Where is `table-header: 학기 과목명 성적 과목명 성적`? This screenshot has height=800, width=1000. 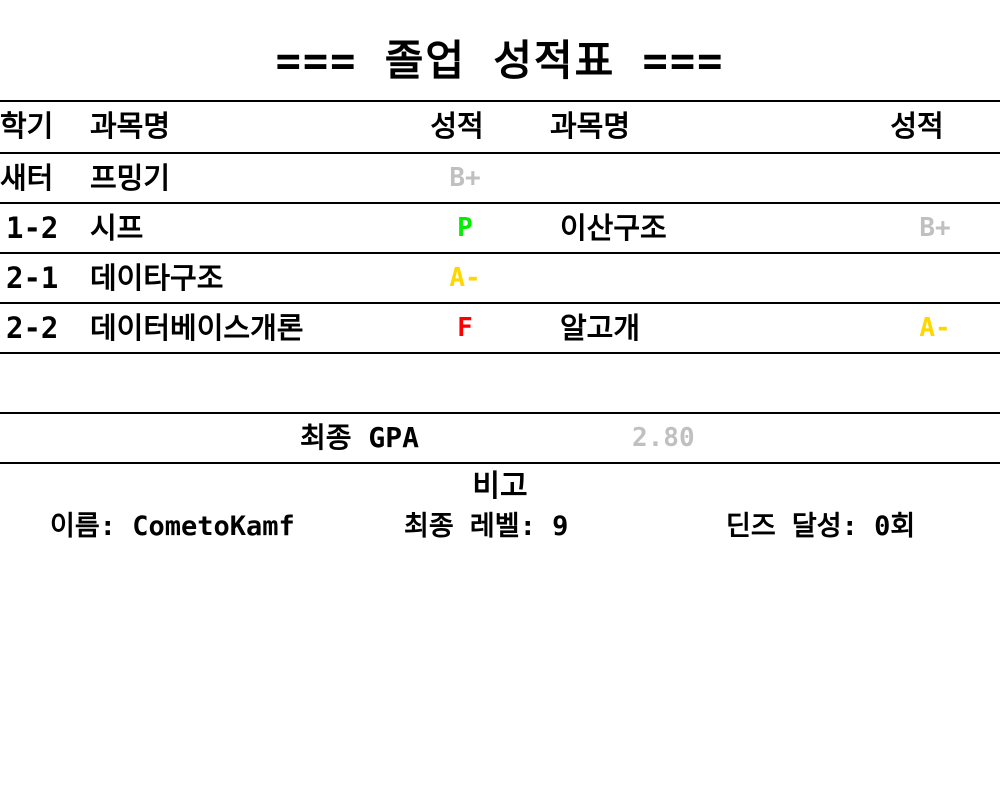 table-header: 학기 과목명 성적 과목명 성적 is located at coordinates (500, 126).